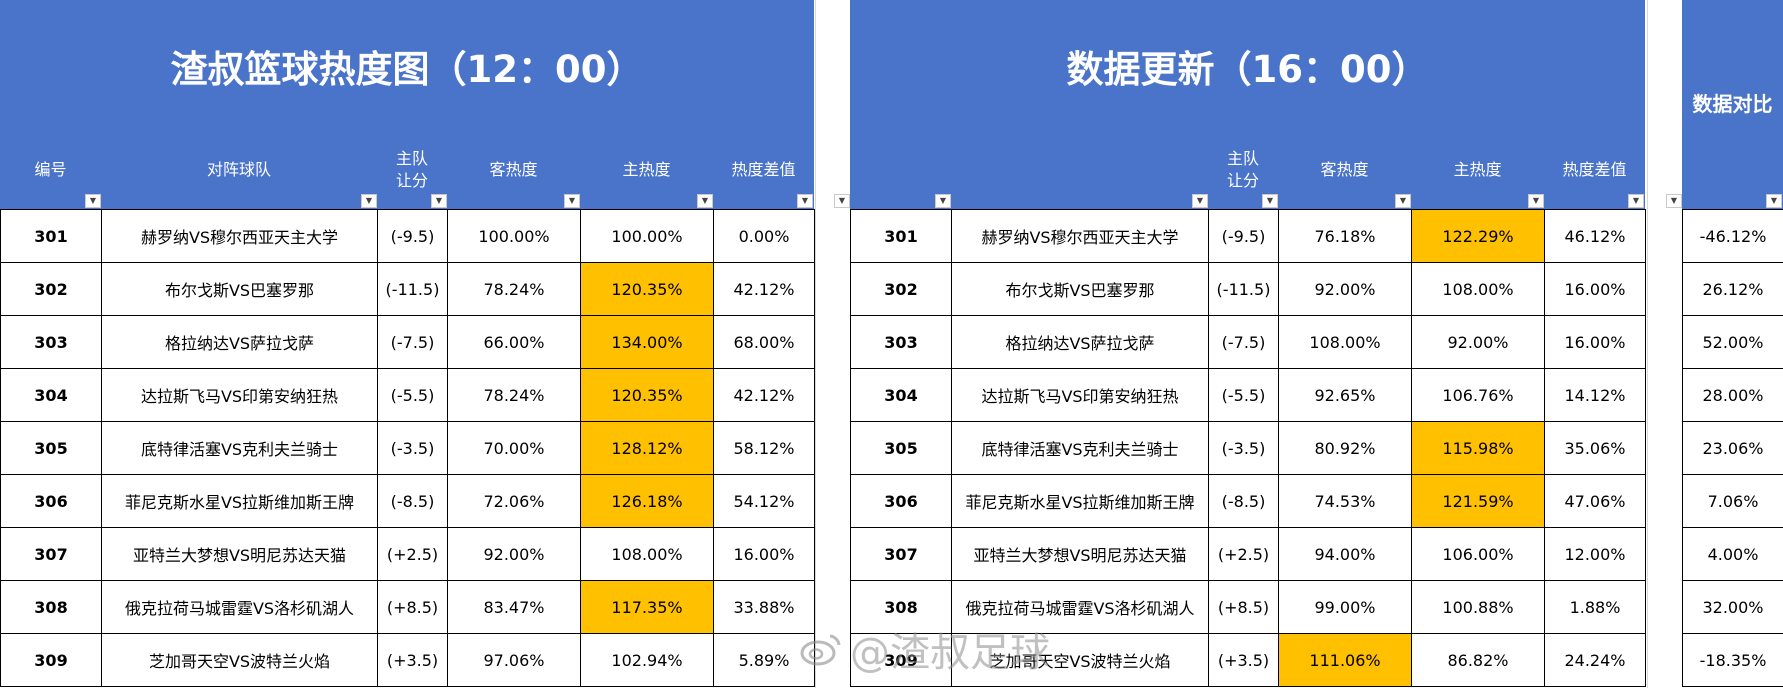 This screenshot has height=688, width=1783. What do you see at coordinates (1732, 289) in the screenshot?
I see `cell-compare: 26.12%` at bounding box center [1732, 289].